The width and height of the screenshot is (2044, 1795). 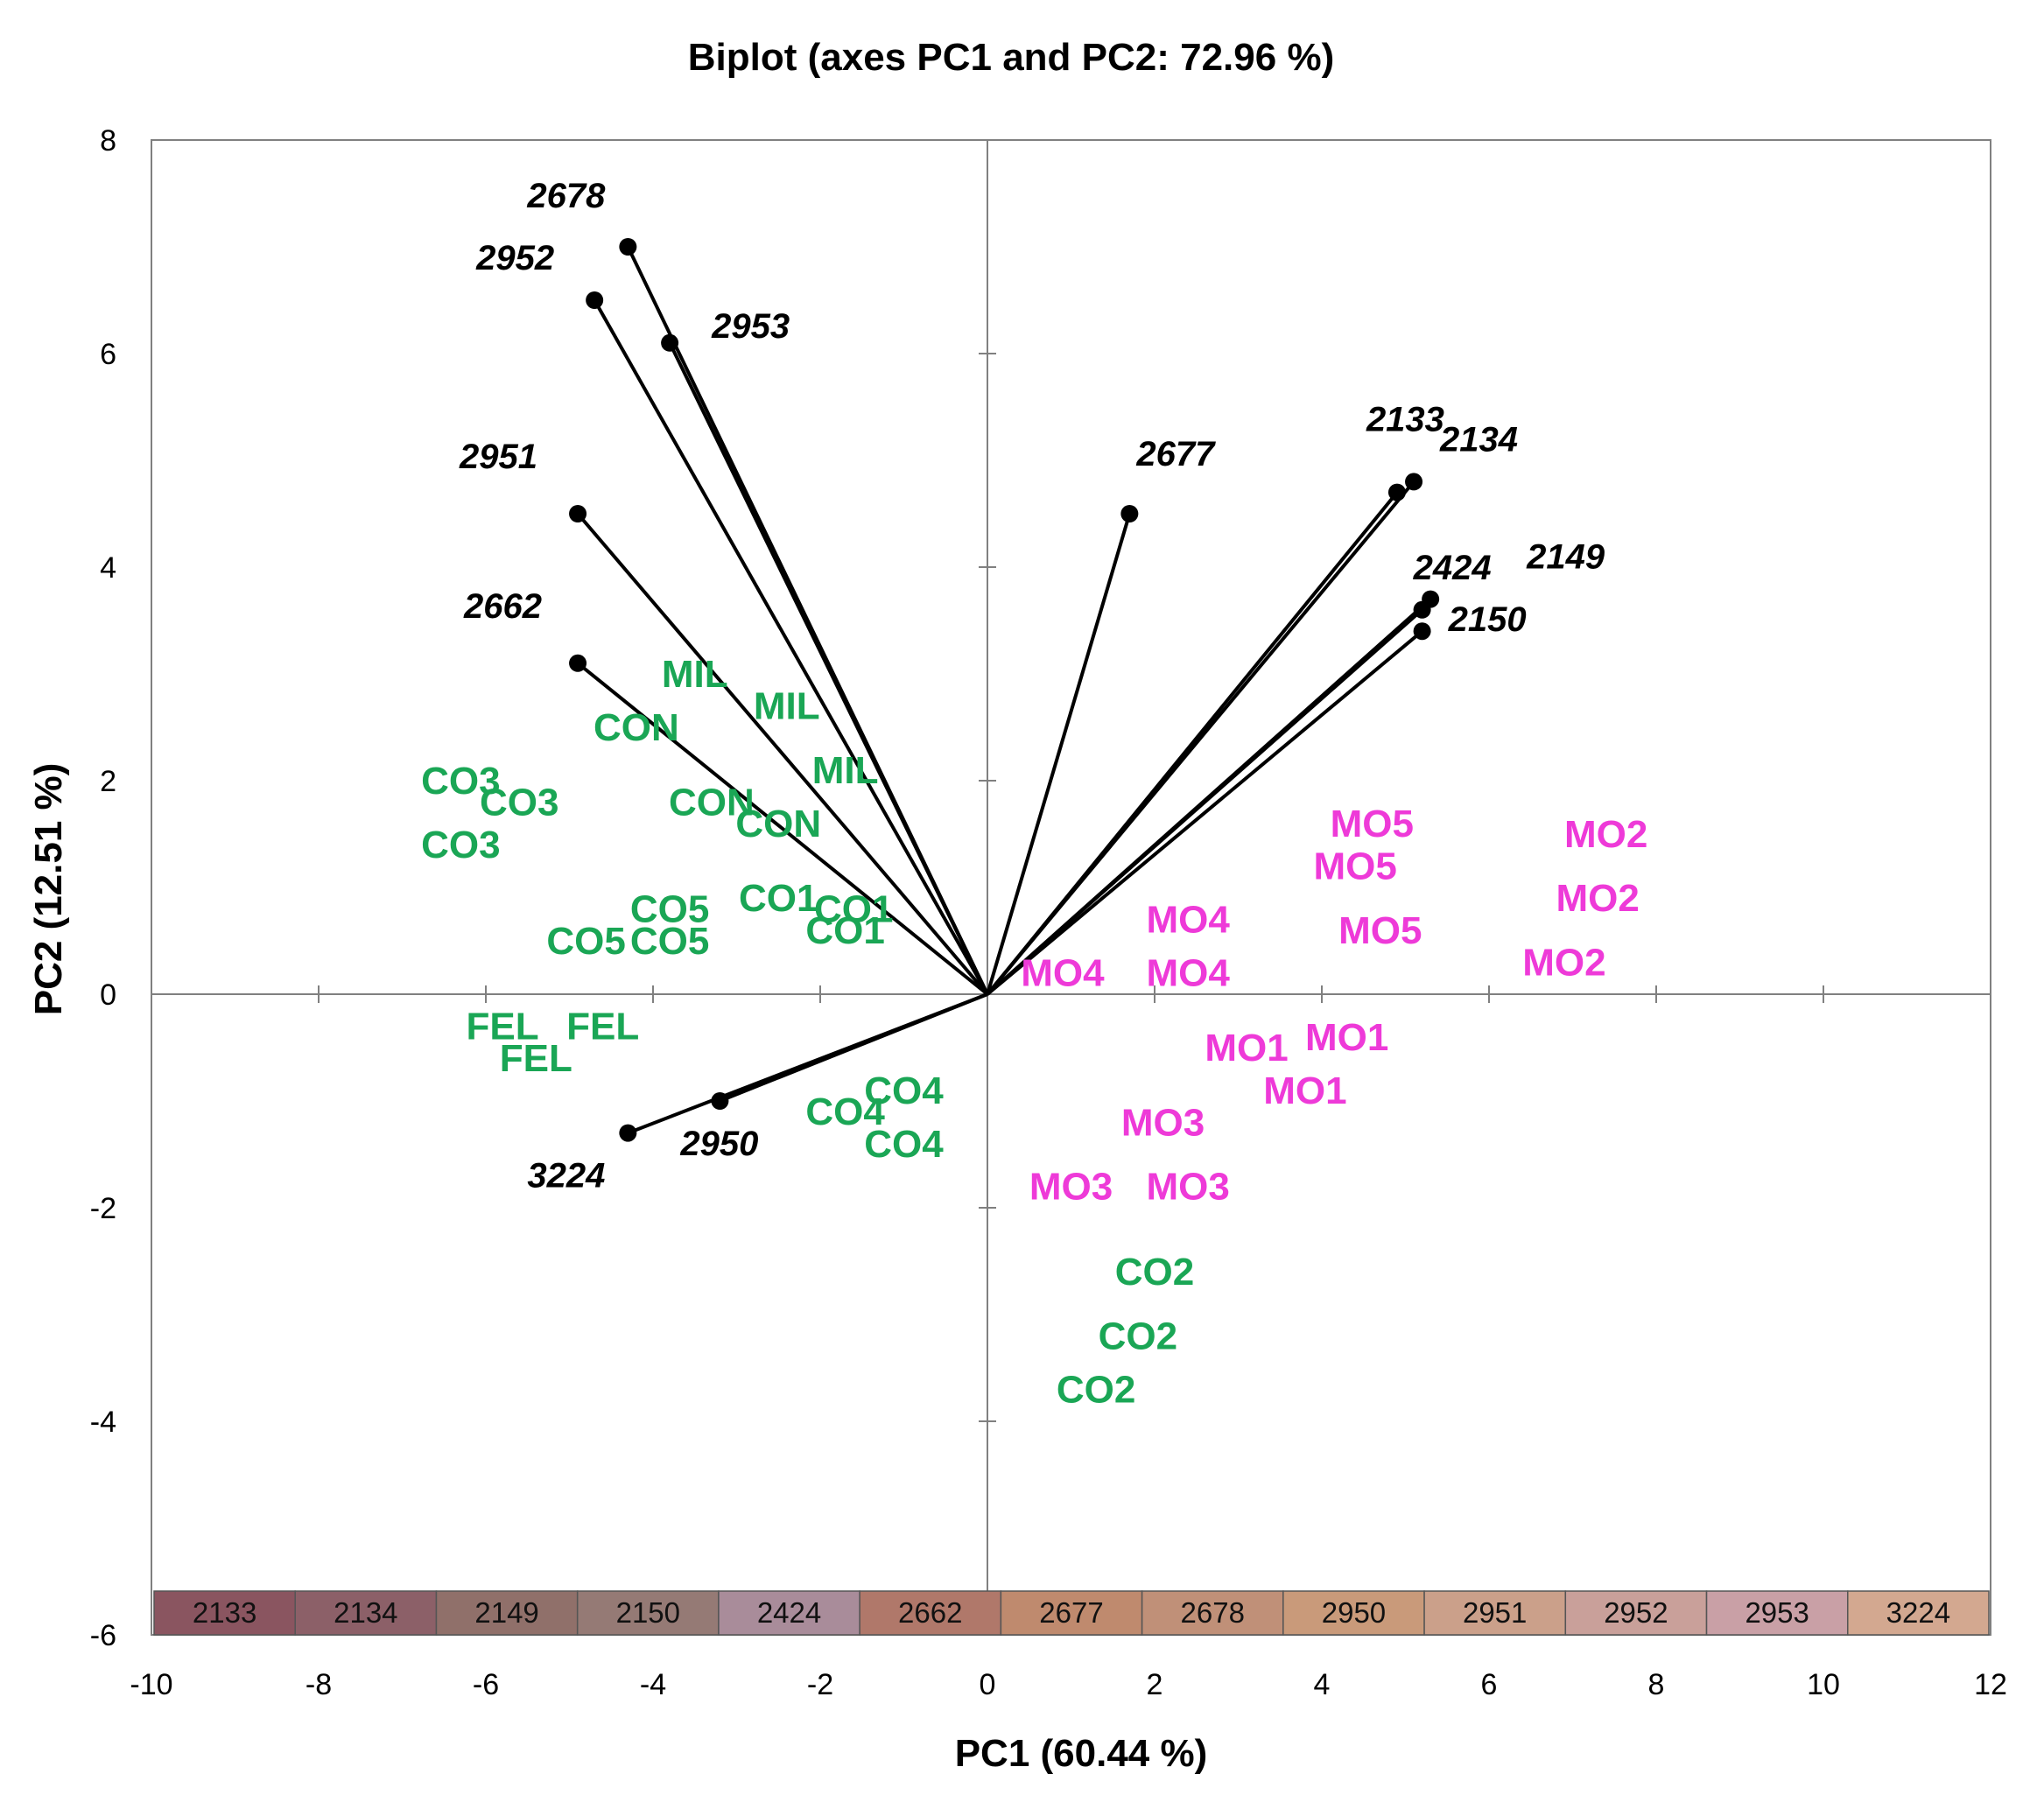 I want to click on y-tick-label: -4, so click(x=103, y=1422).